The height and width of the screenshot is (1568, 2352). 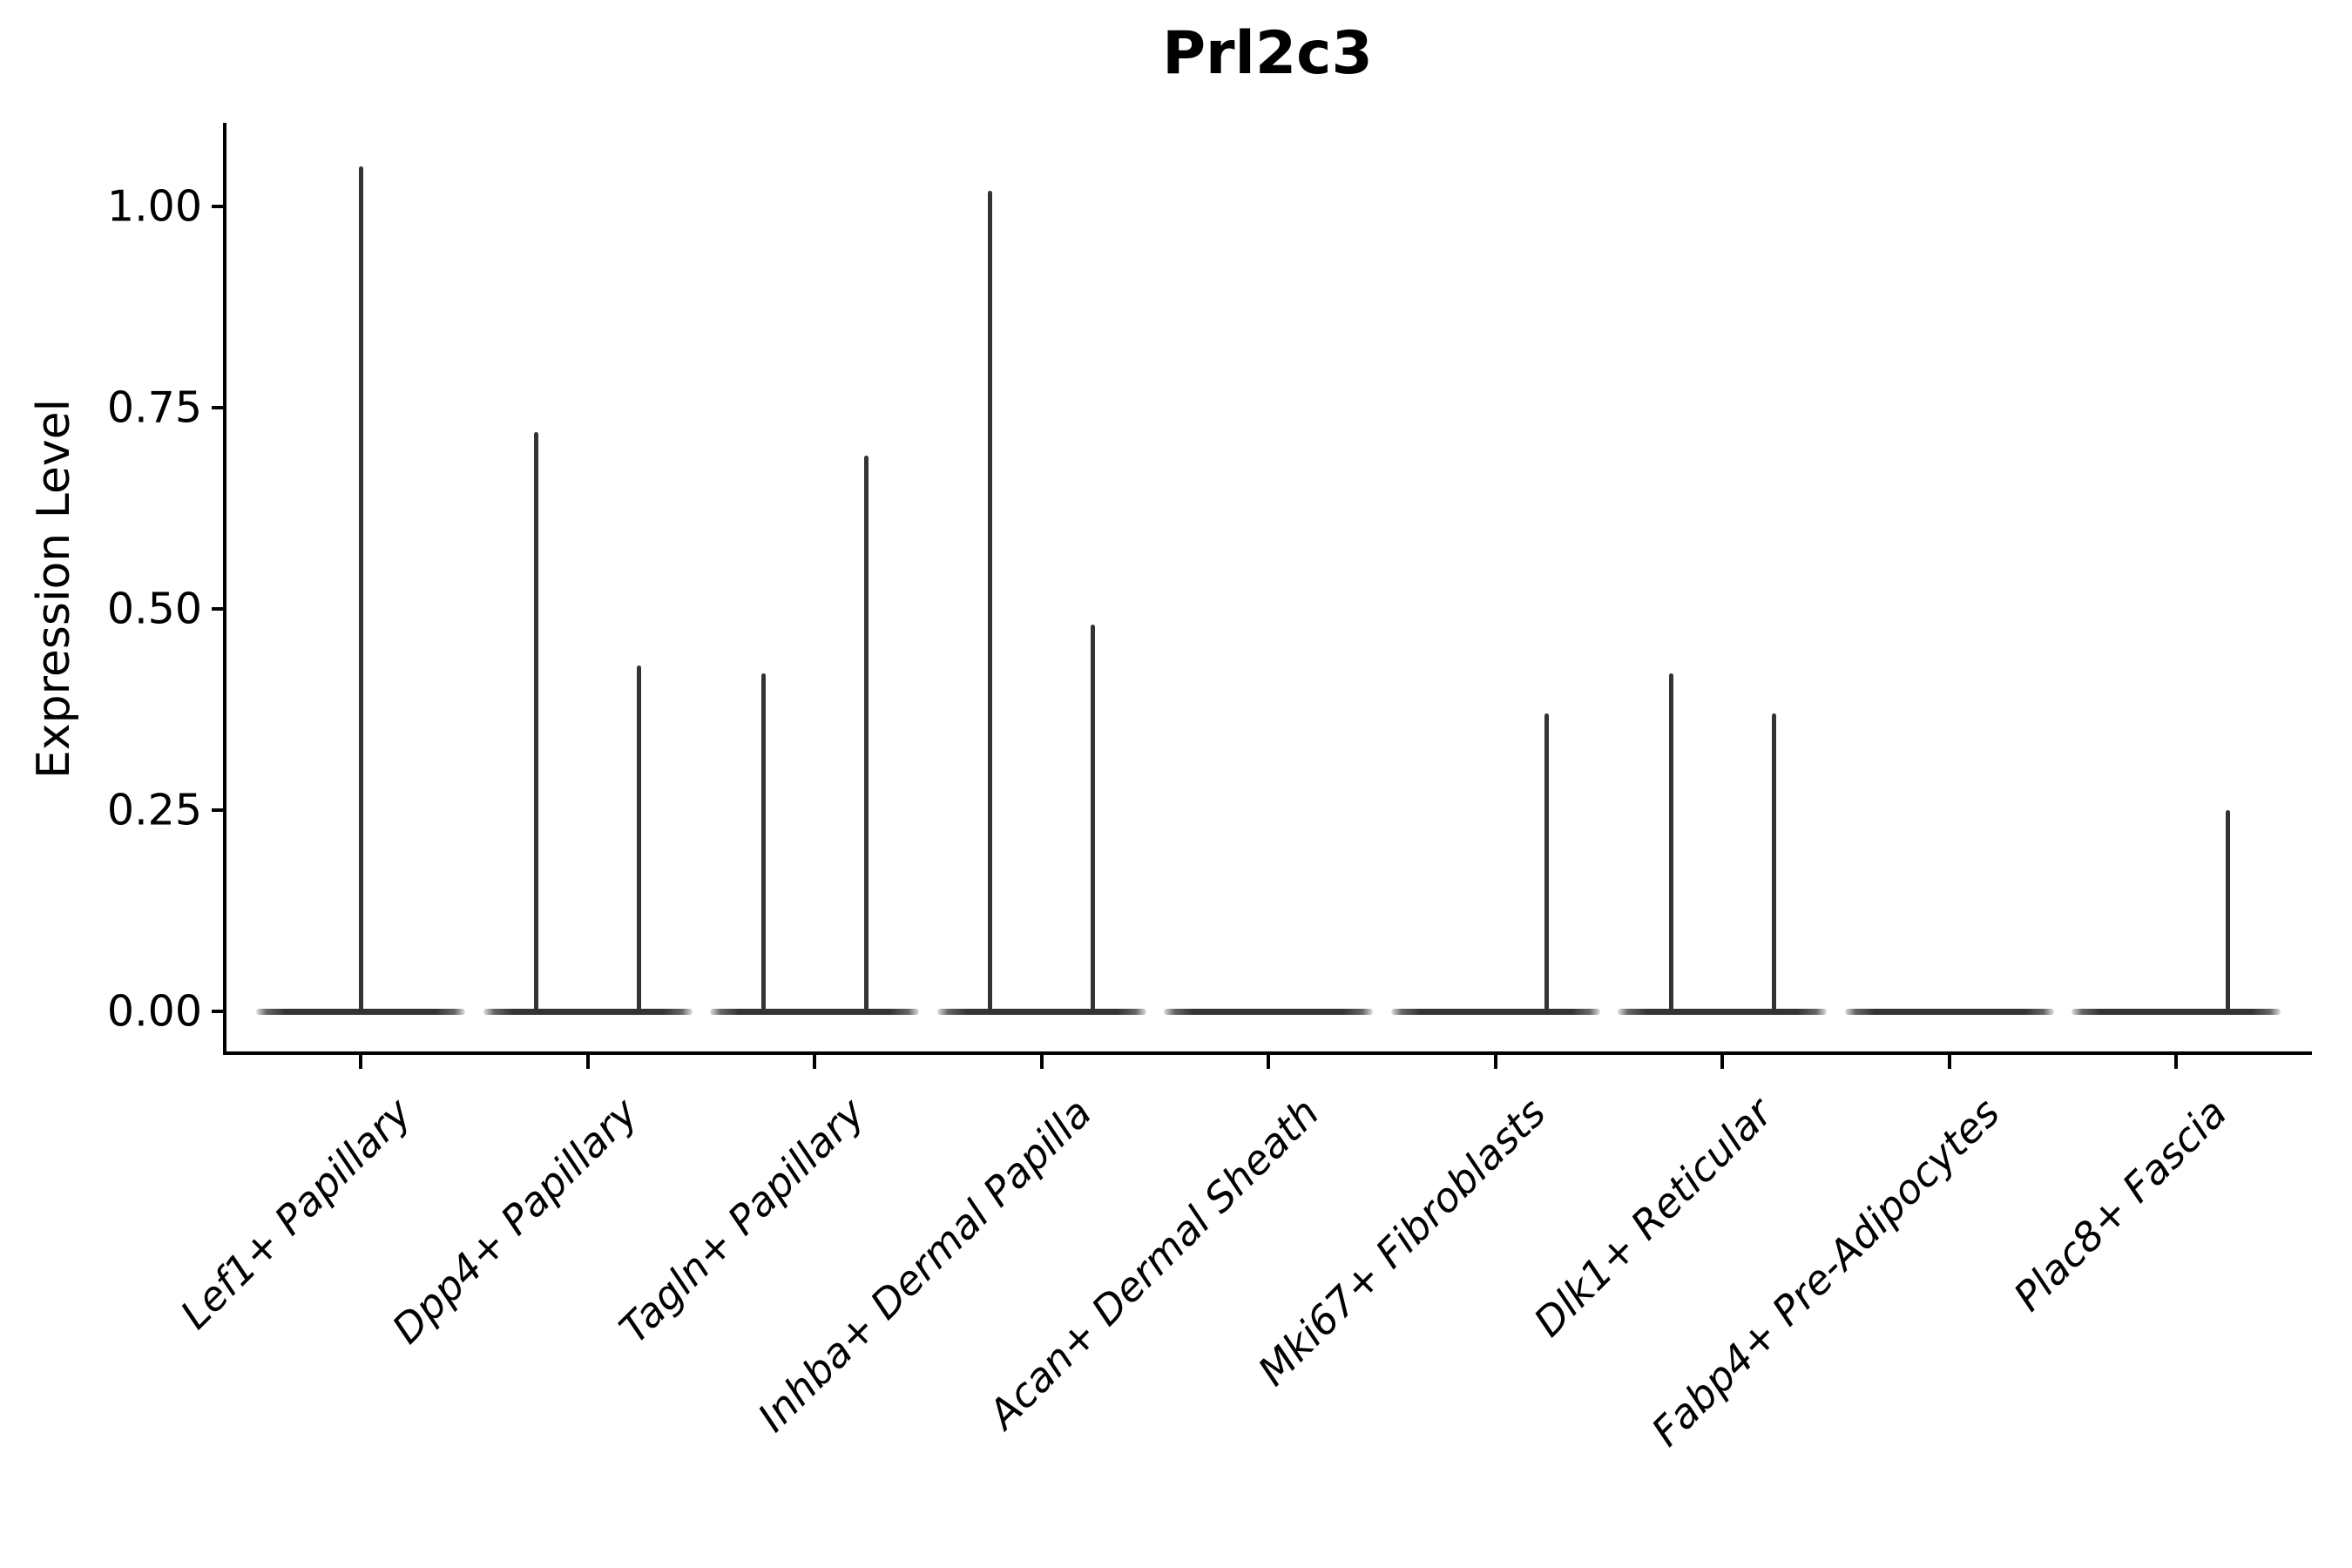 I want to click on y-tick-label: 1.00, so click(x=154, y=206).